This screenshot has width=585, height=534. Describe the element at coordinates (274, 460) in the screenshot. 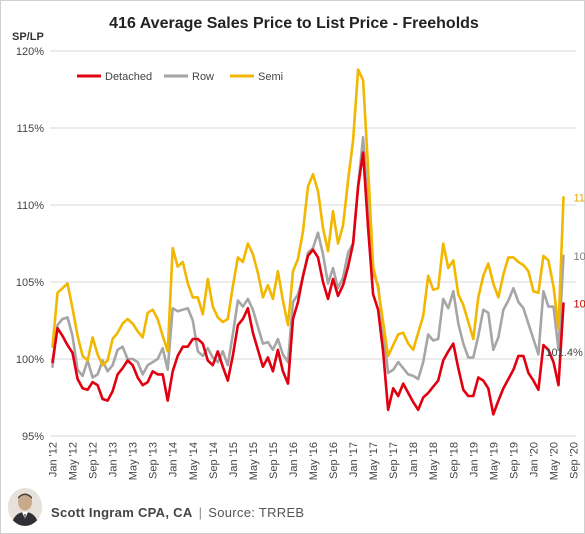

I see `x-tick-label: Sep '15` at that location.